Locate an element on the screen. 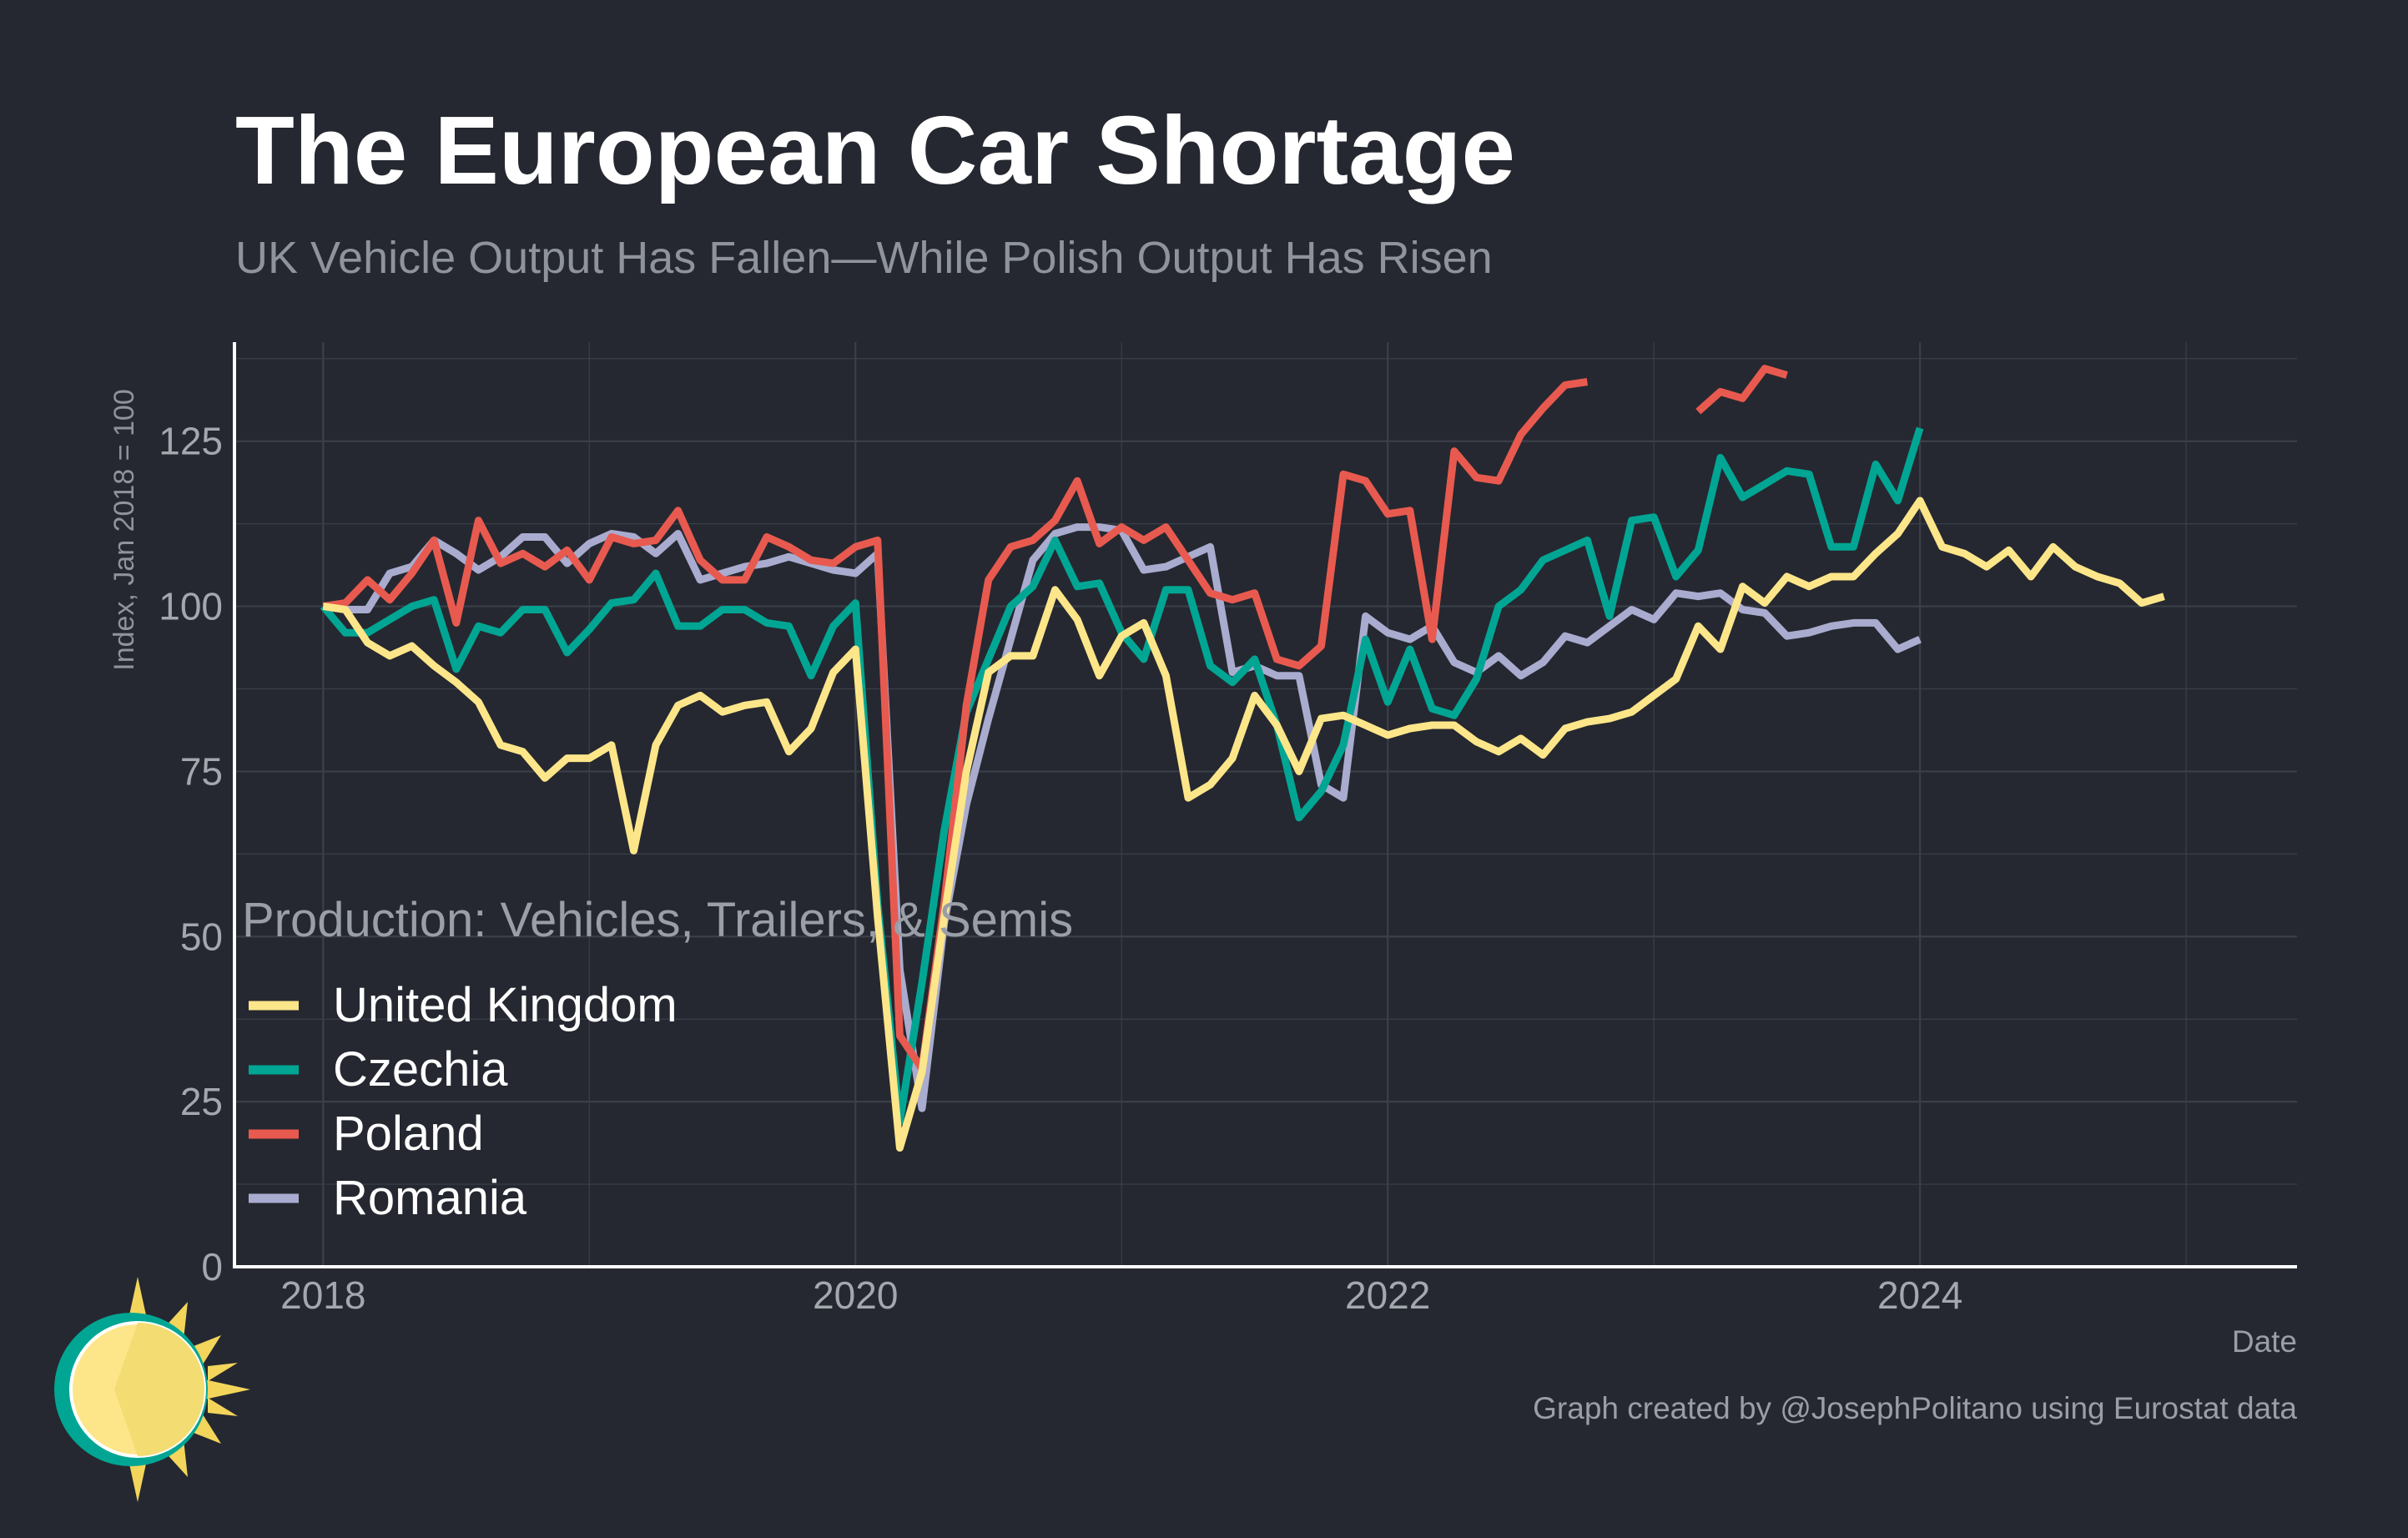 The width and height of the screenshot is (2408, 1538). y-tick-label: 50 is located at coordinates (201, 936).